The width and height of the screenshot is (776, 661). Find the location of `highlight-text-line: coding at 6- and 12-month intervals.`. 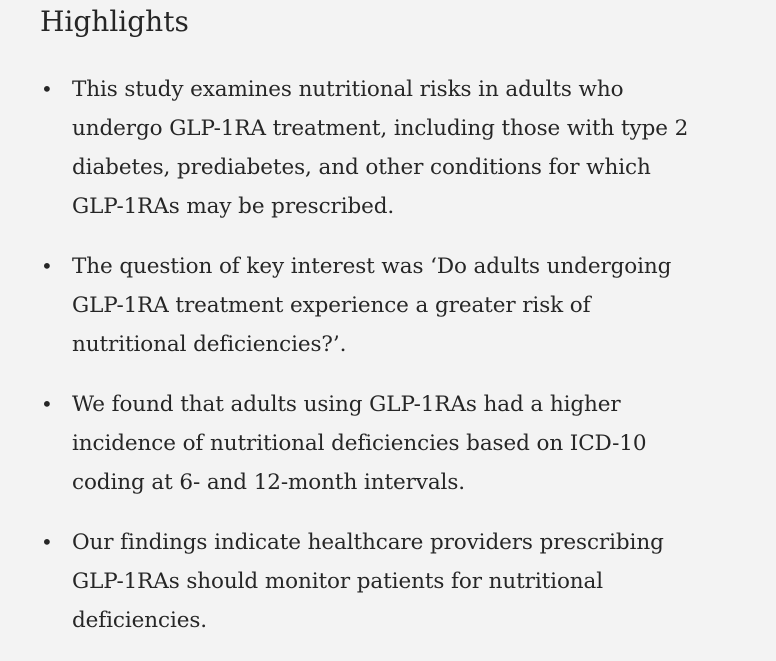

highlight-text-line: coding at 6- and 12-month intervals. is located at coordinates (268, 482).